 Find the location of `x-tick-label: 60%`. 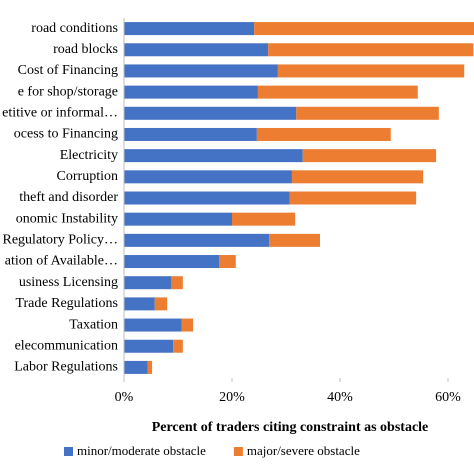

x-tick-label: 60% is located at coordinates (448, 397).